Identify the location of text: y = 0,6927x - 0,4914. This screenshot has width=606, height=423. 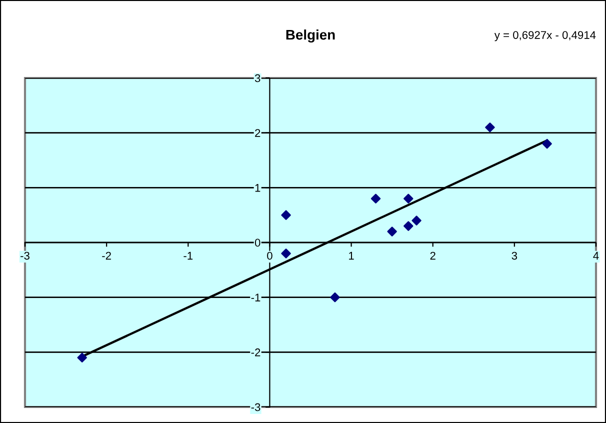
(545, 36).